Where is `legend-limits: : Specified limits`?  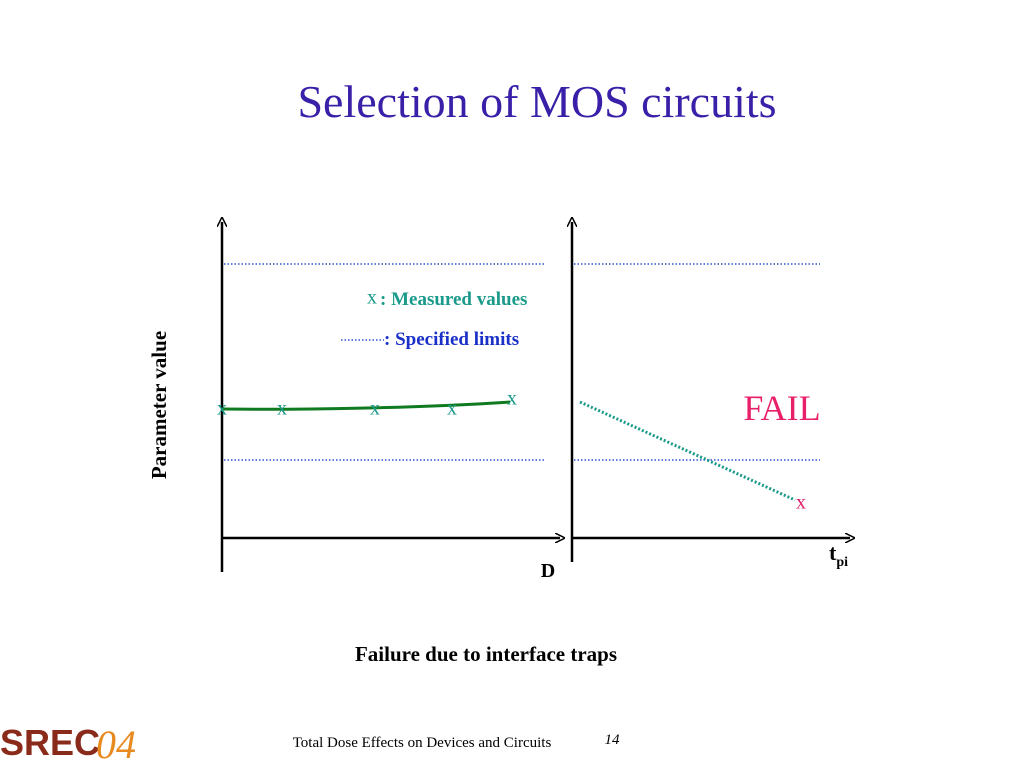 legend-limits: : Specified limits is located at coordinates (451, 339).